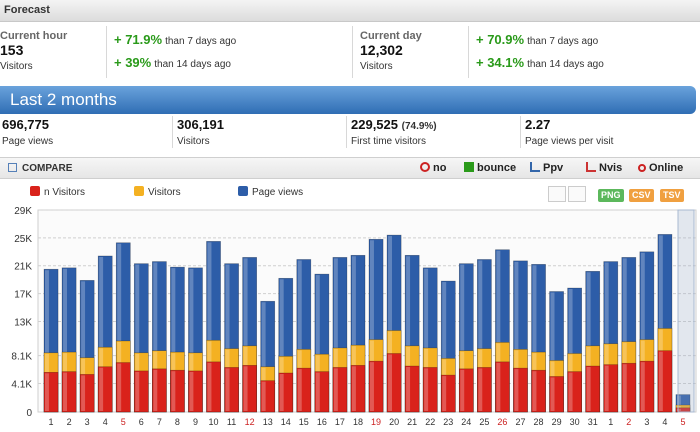 This screenshot has height=432, width=700. I want to click on cmp-pct: + 39%, so click(133, 62).